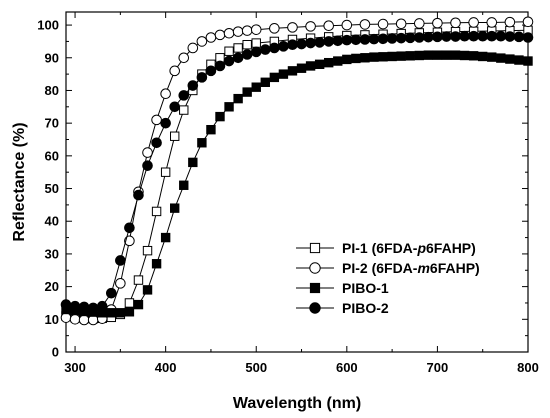  I want to click on x-tick-label: 600, so click(347, 367).